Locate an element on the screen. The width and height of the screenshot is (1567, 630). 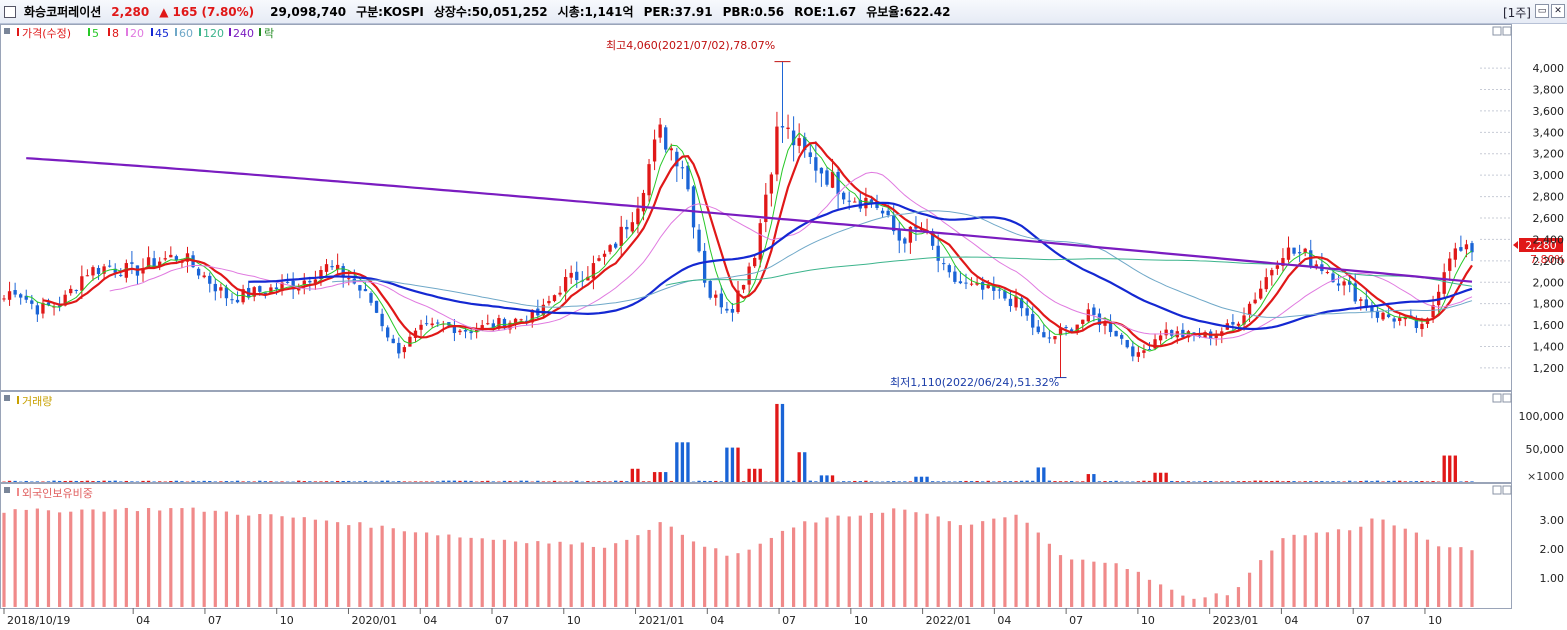
close-icon: ✕ is located at coordinates (1558, 11).